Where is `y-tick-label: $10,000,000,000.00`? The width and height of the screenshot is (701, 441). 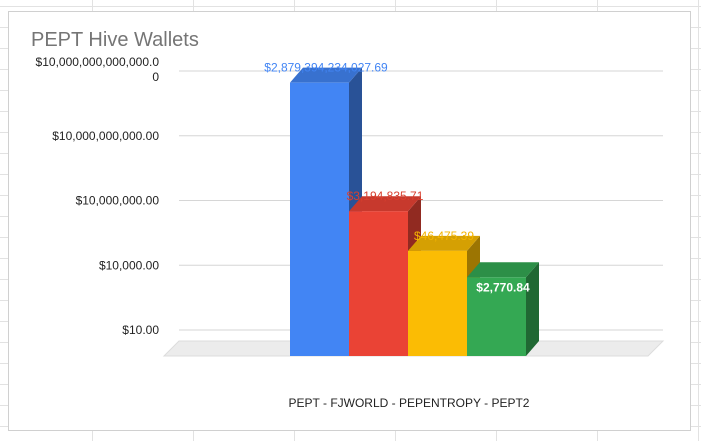
y-tick-label: $10,000,000,000.00 is located at coordinates (105, 136).